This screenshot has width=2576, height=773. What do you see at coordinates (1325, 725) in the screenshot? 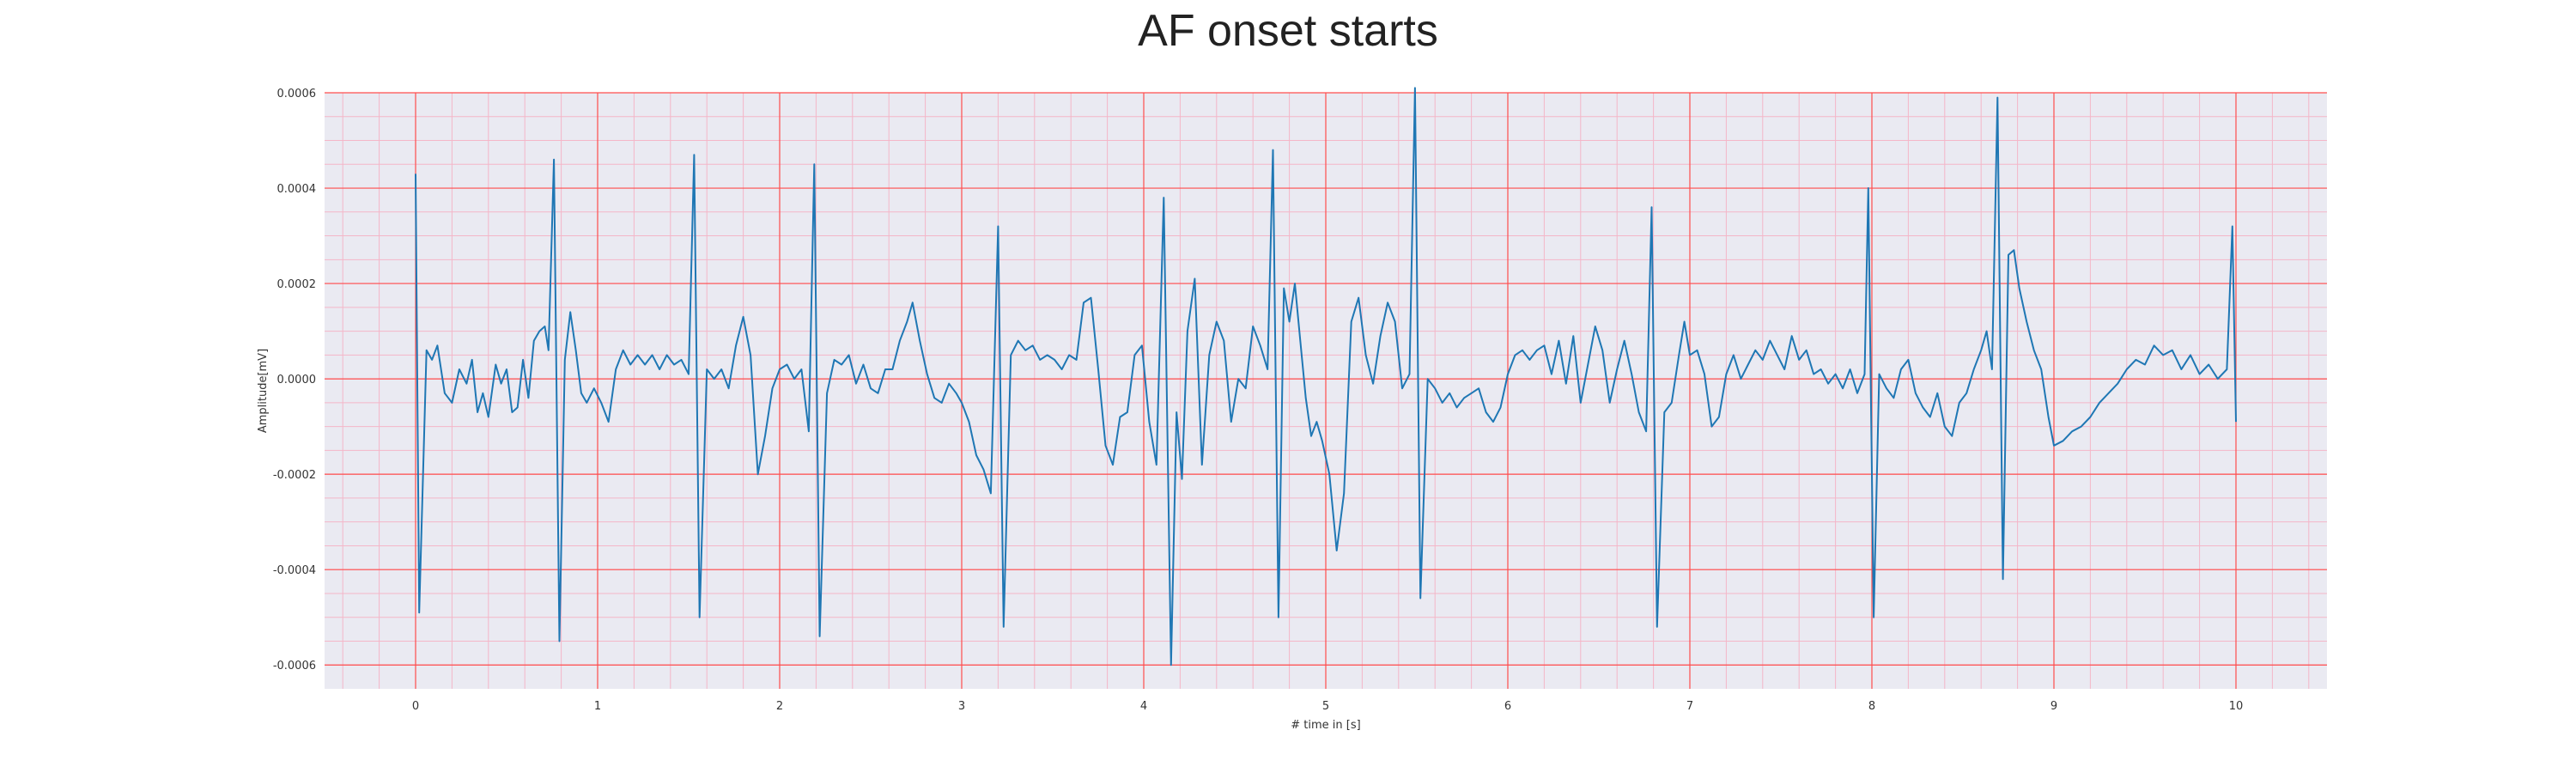
I see `x-axis-label: # time in [s]` at bounding box center [1325, 725].